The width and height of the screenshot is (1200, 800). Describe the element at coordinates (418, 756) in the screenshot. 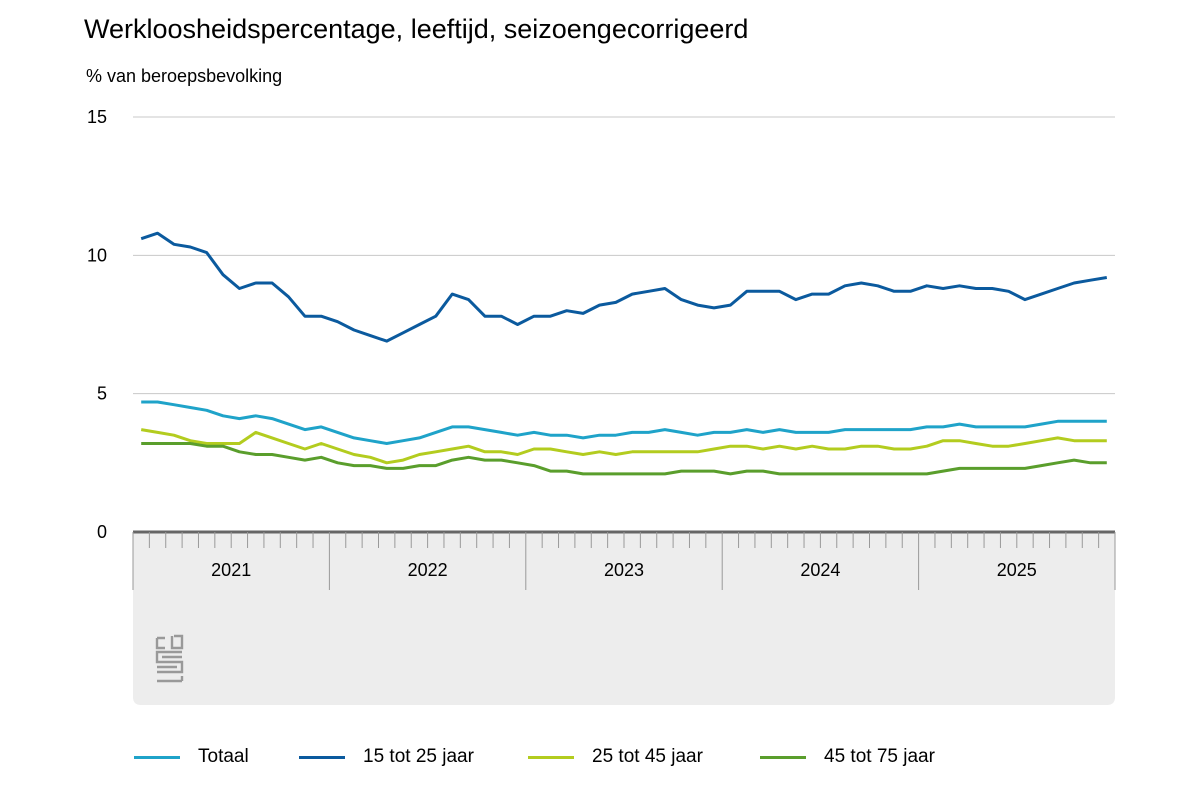

I see `legend-label: 15 tot 25 jaar` at that location.